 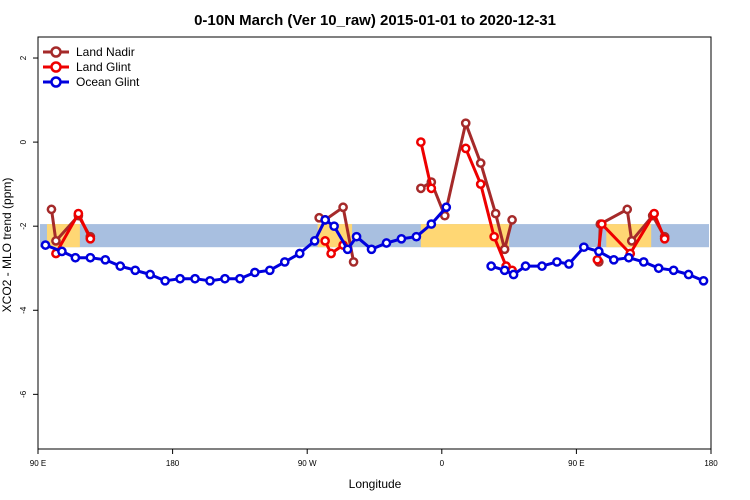 I want to click on legend-item-ocean-glint: Ocean Glint, so click(x=91, y=82).